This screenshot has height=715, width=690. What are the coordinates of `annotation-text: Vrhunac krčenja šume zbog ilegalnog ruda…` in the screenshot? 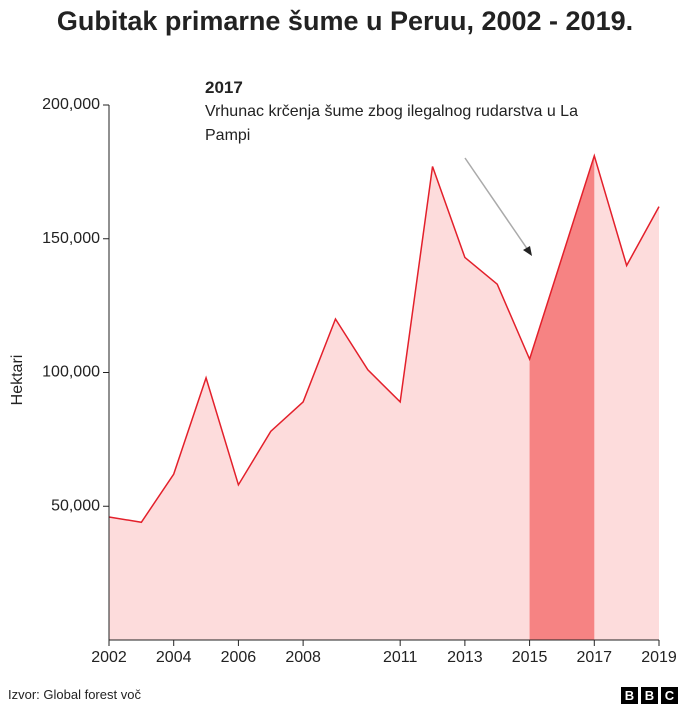 It's located at (391, 123).